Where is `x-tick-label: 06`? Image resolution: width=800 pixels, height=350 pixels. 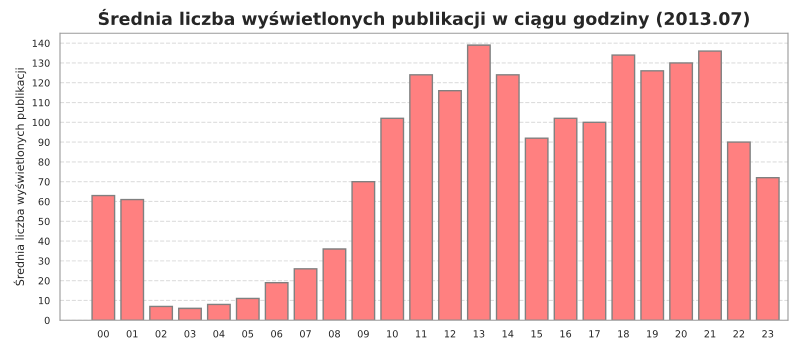 x-tick-label: 06 is located at coordinates (276, 334).